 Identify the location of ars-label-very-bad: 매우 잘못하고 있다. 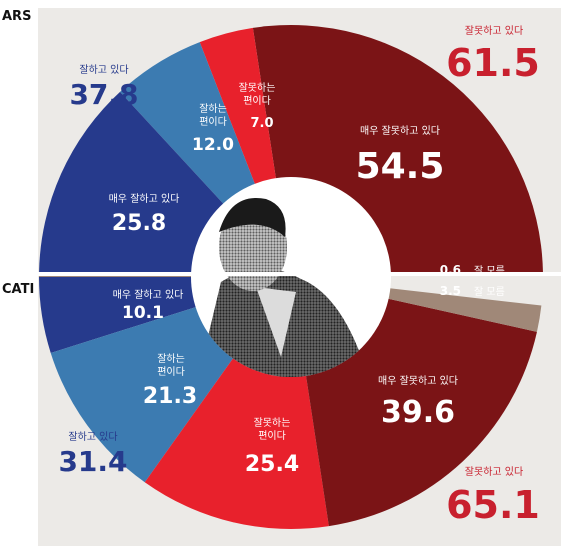
(400, 130).